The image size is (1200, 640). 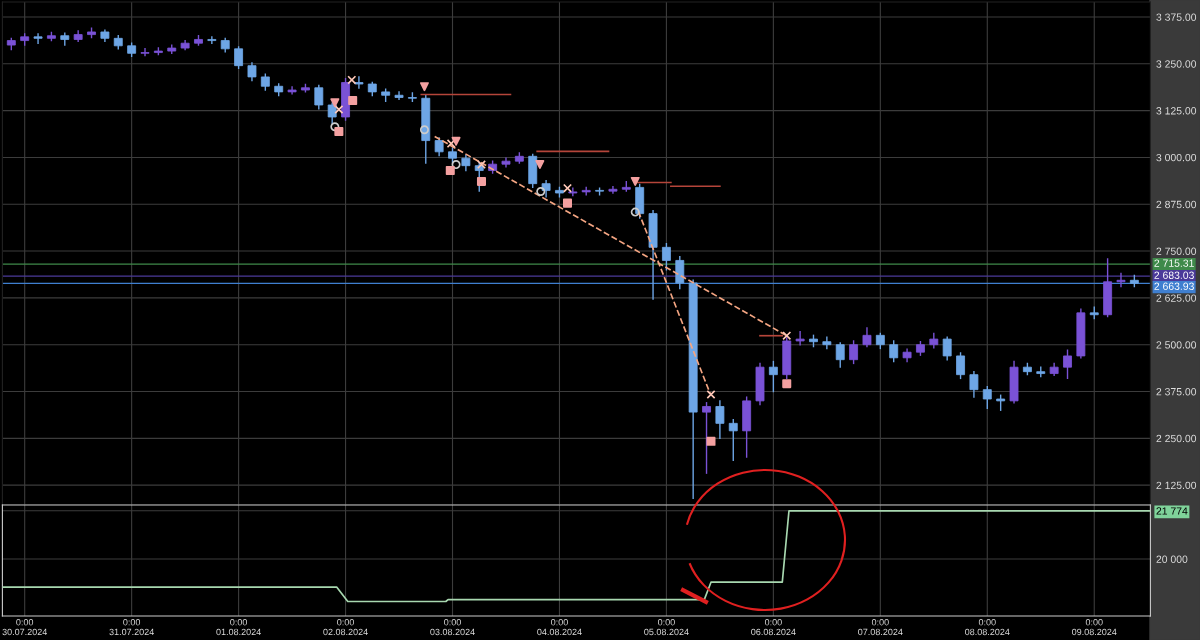 I want to click on x-tick-label: 0:00 08.08.2024, so click(x=987, y=627).